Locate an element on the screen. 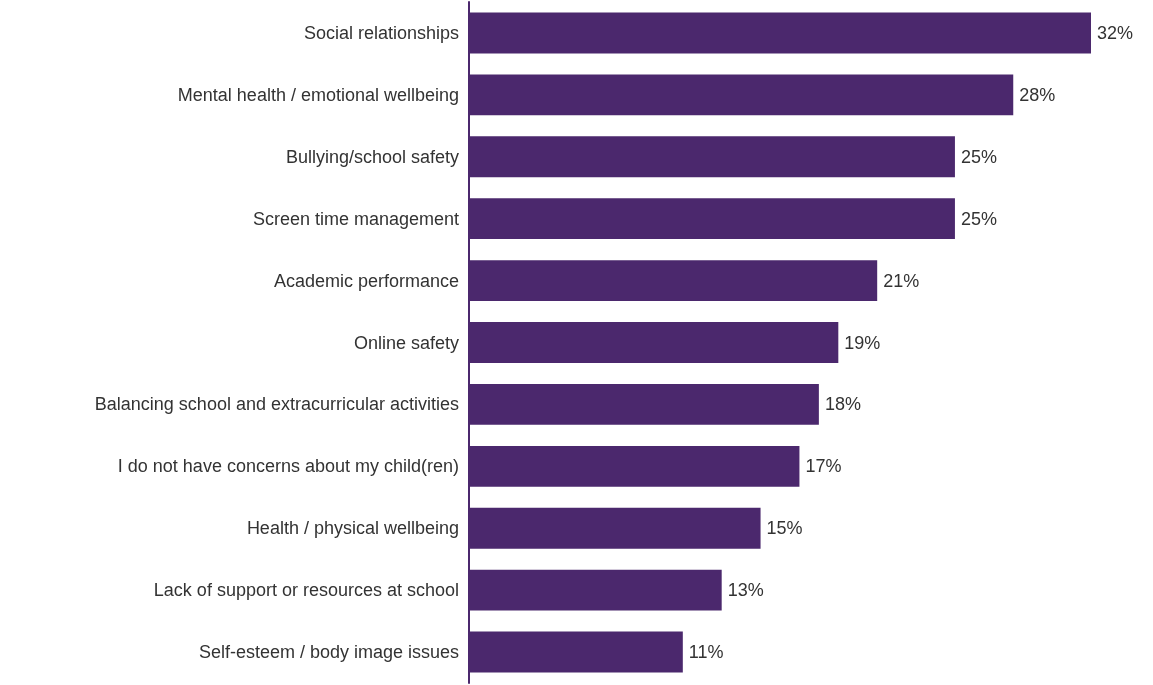 The height and width of the screenshot is (685, 1153). y-tick-label: Social relationships is located at coordinates (381, 32).